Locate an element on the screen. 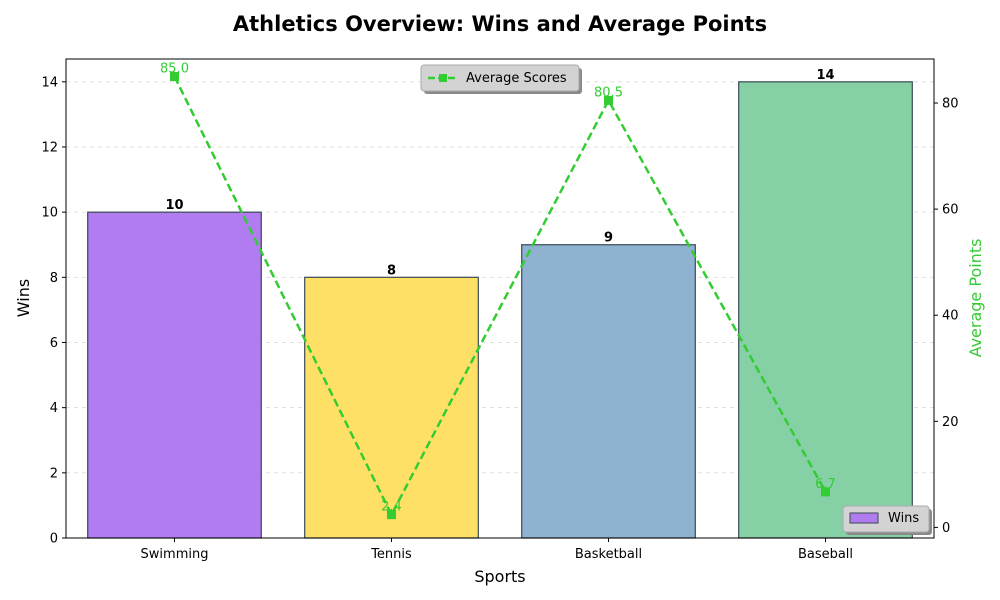  legend-bar-swatch is located at coordinates (864, 518).